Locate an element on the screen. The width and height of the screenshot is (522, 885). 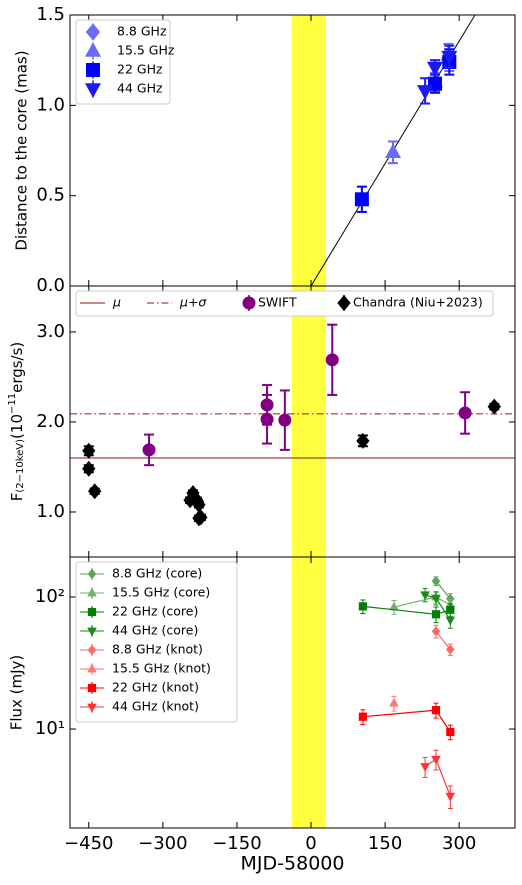
legend-label: 8.8 GHz (core) is located at coordinates (157, 573).